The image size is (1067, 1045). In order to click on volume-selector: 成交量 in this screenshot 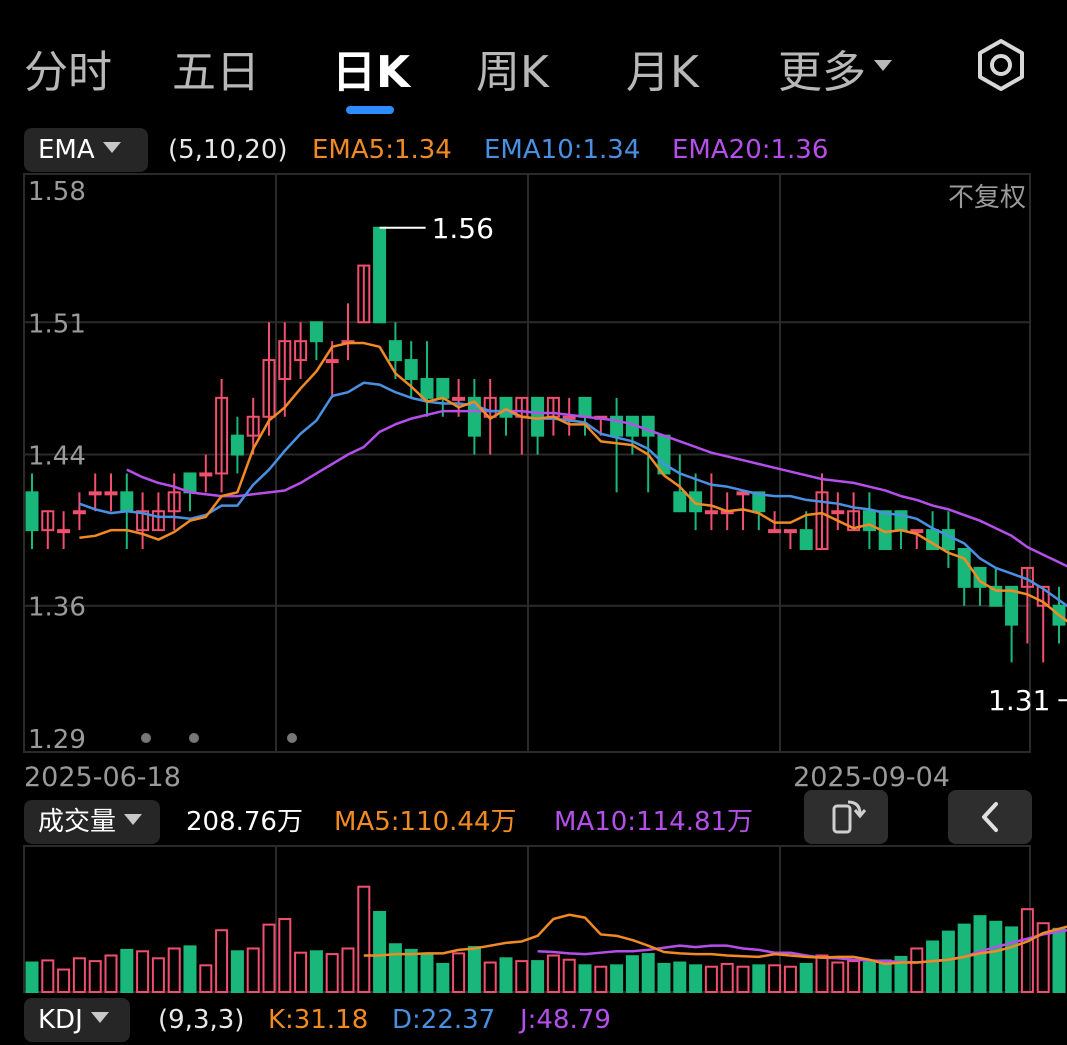, I will do `click(92, 822)`.